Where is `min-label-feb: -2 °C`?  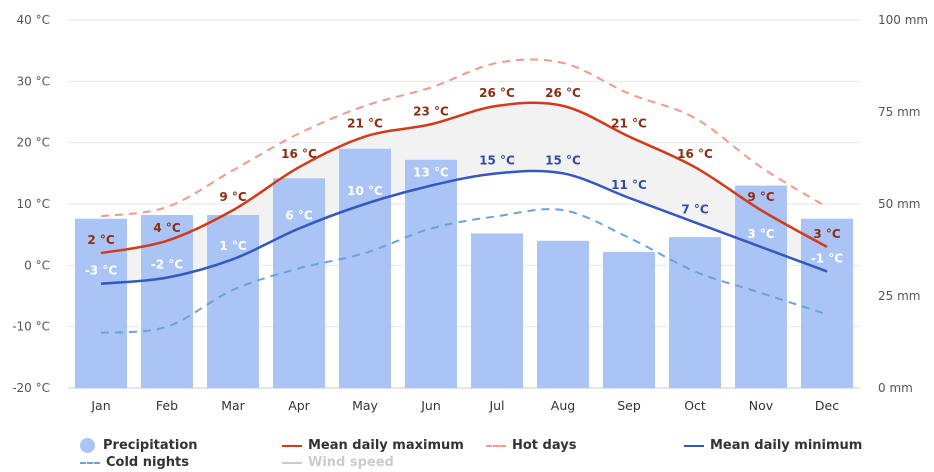 min-label-feb: -2 °C is located at coordinates (167, 265).